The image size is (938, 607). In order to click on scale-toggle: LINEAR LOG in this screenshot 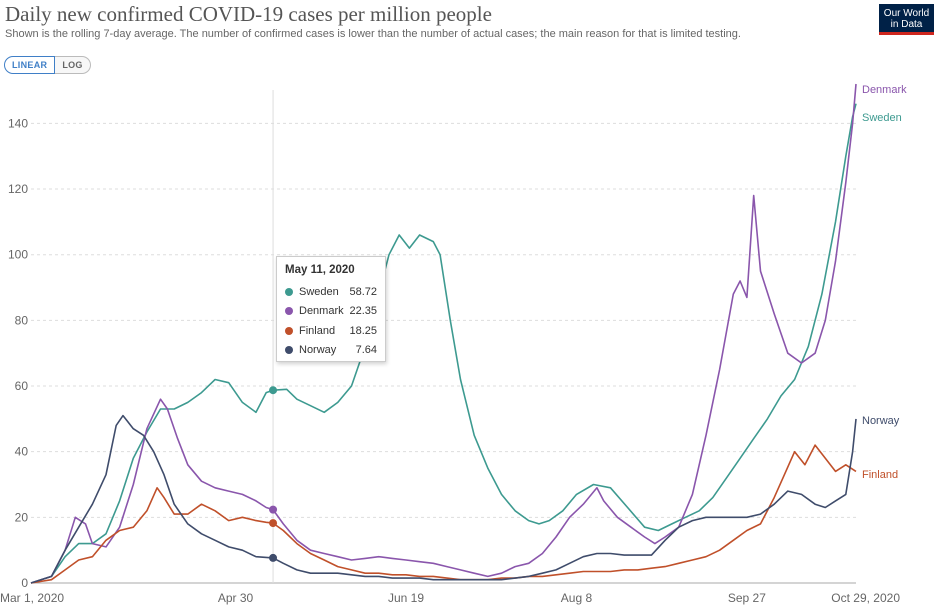, I will do `click(47, 65)`.